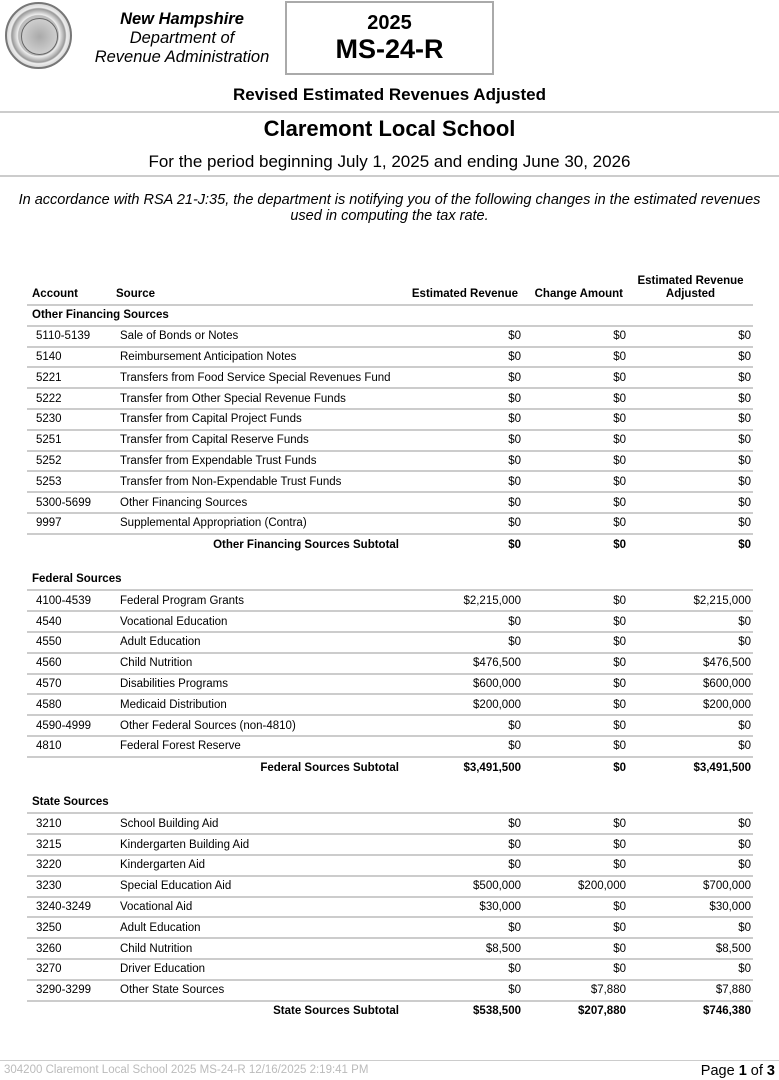  What do you see at coordinates (256, 684) in the screenshot?
I see `source-cell: Disabilities Programs` at bounding box center [256, 684].